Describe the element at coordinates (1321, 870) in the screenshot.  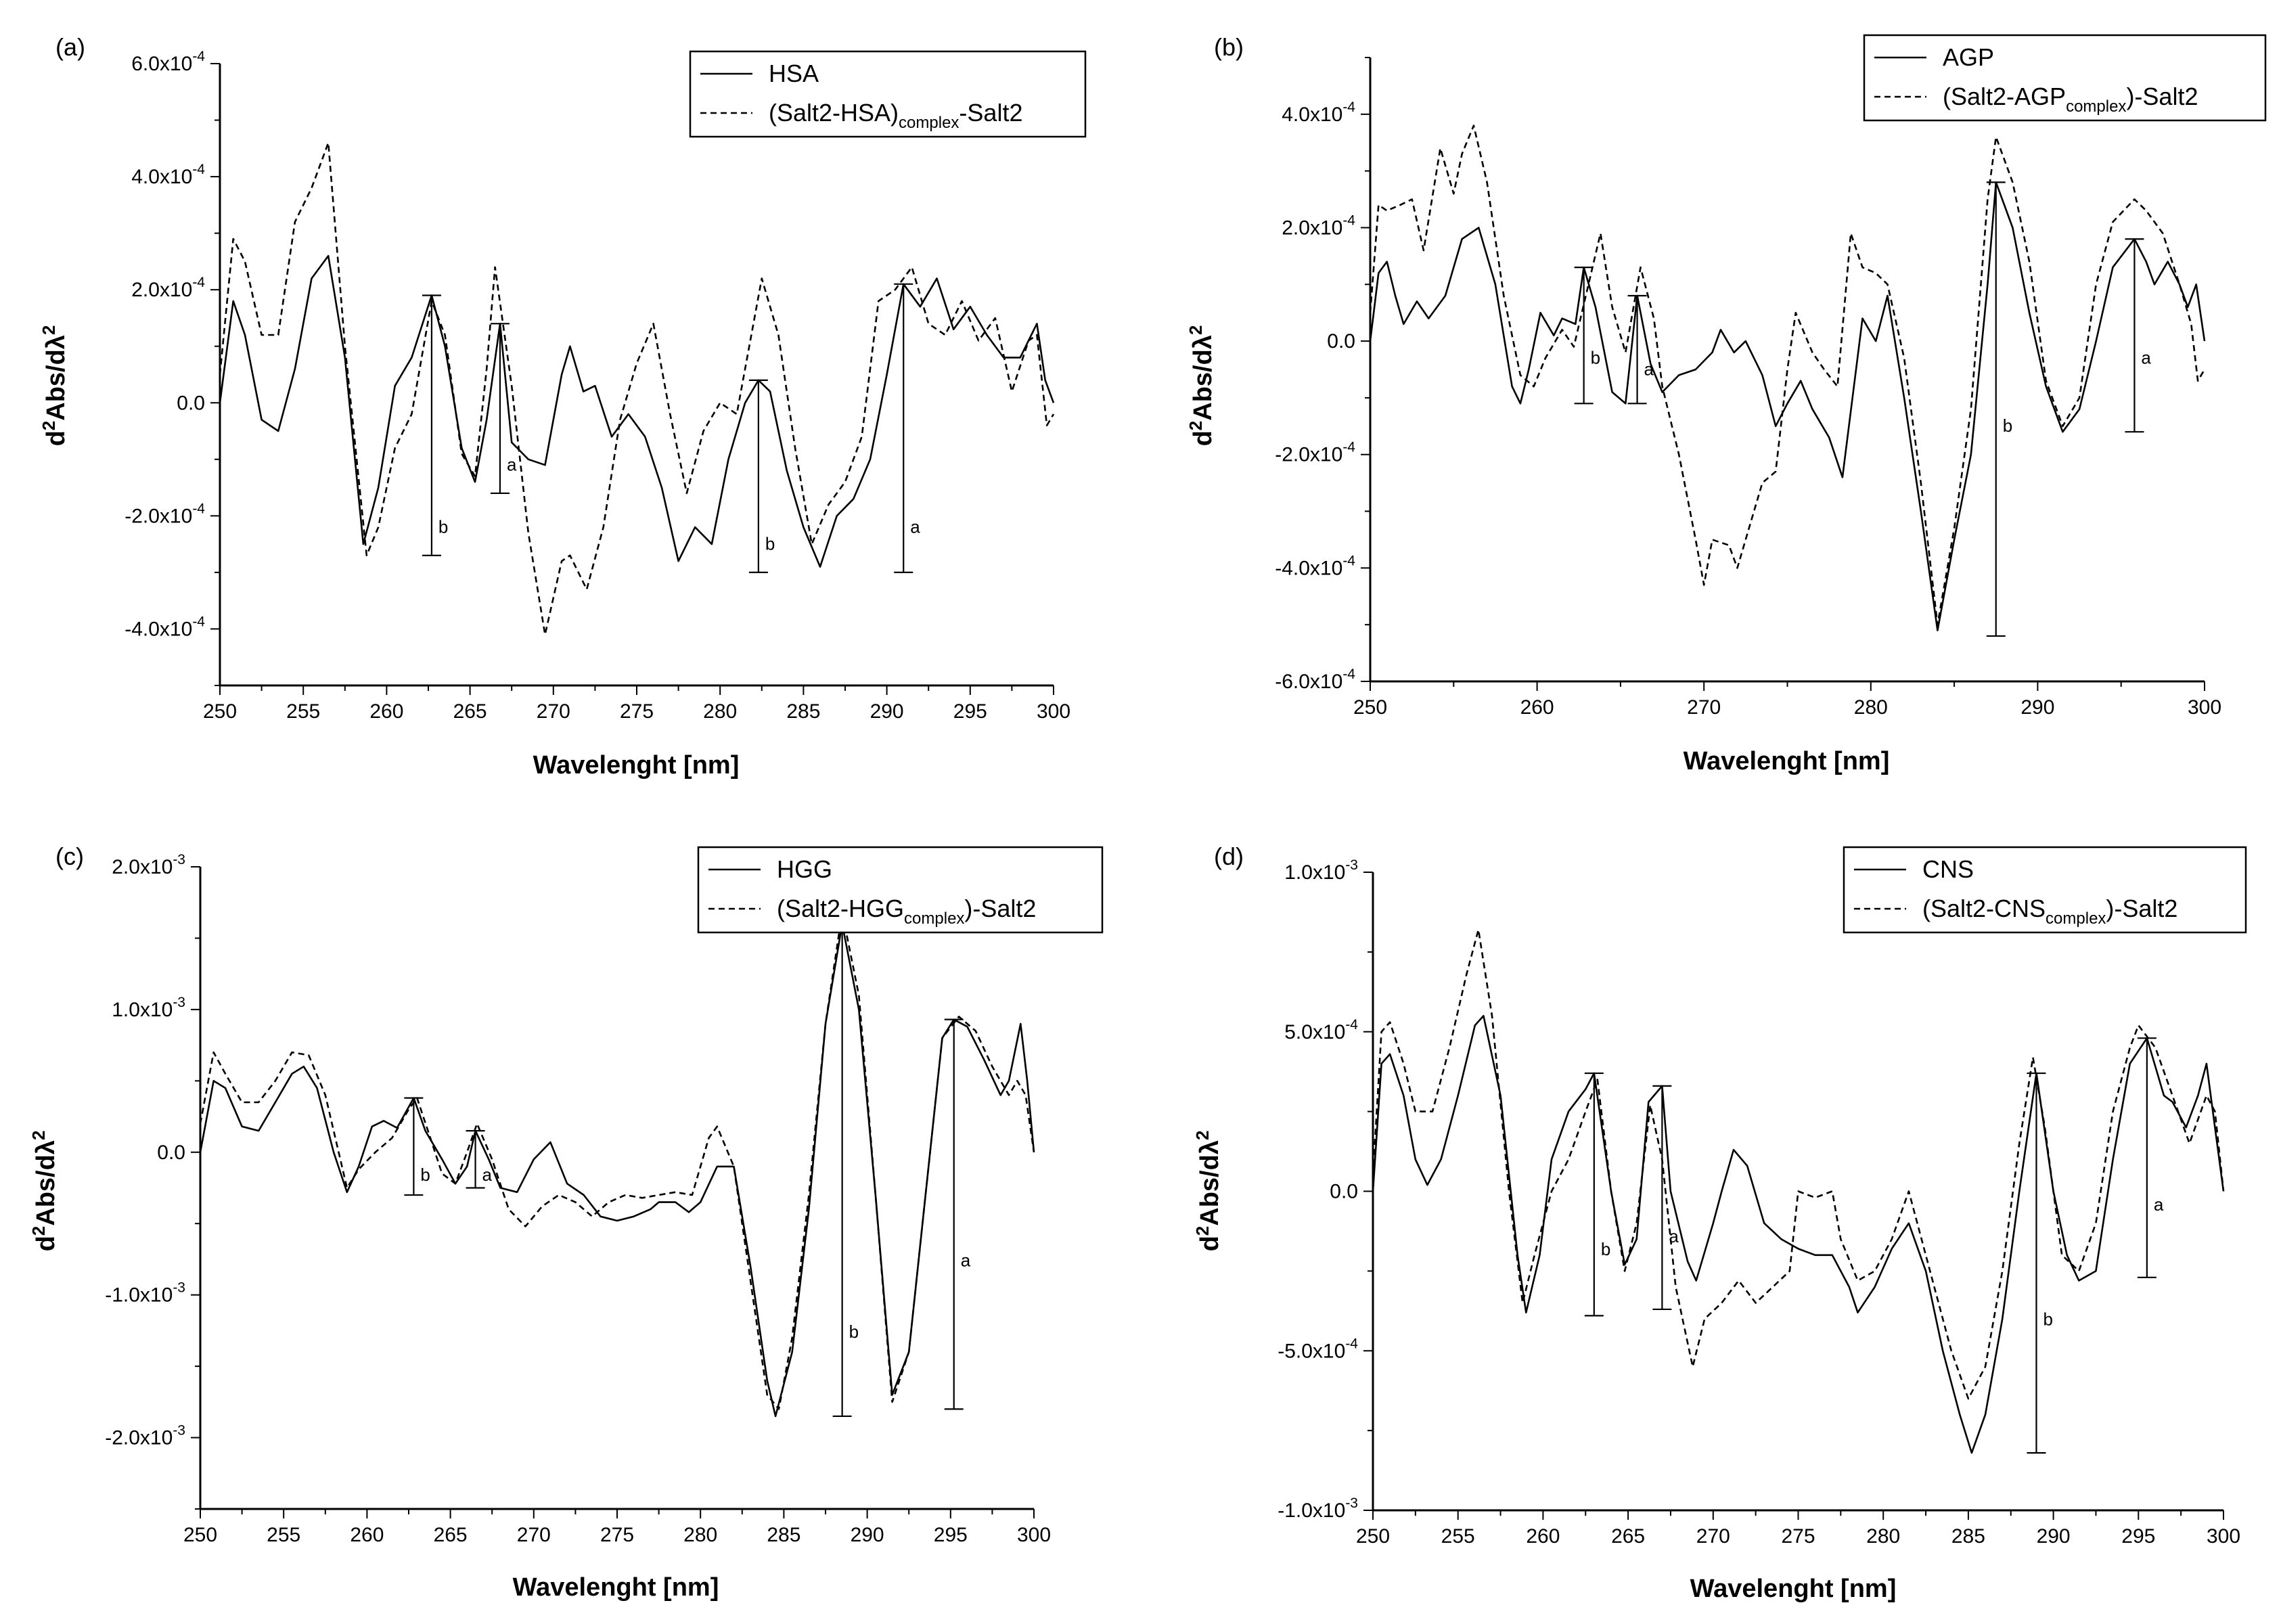
I see `y-tick-label: 1.0x10⁻³` at that location.